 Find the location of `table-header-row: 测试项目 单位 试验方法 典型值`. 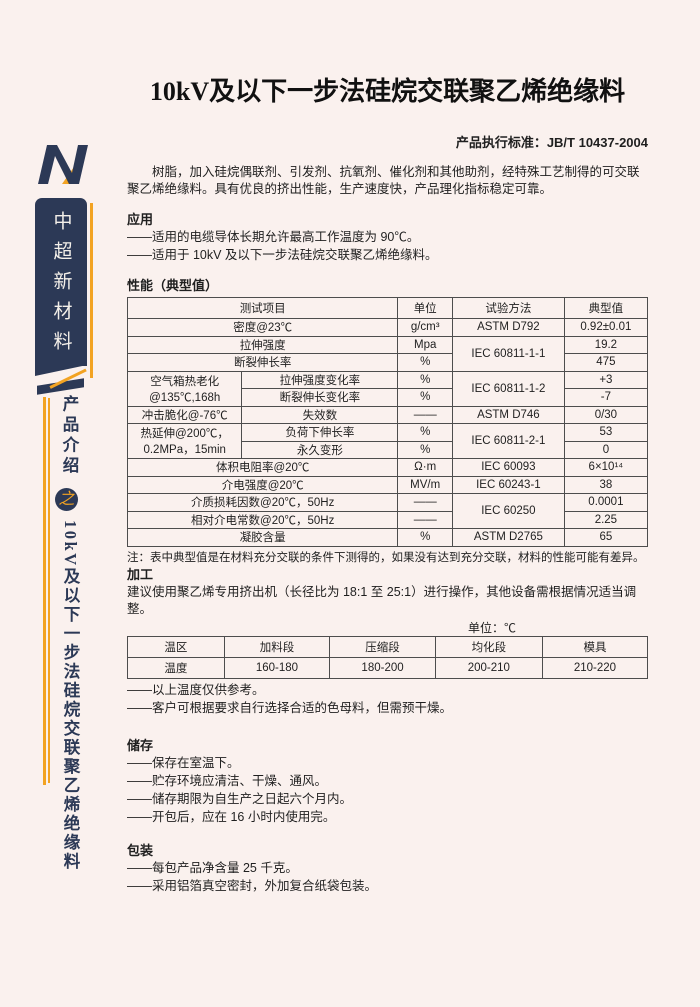

table-header-row: 测试项目 单位 试验方法 典型值 is located at coordinates (387, 308).